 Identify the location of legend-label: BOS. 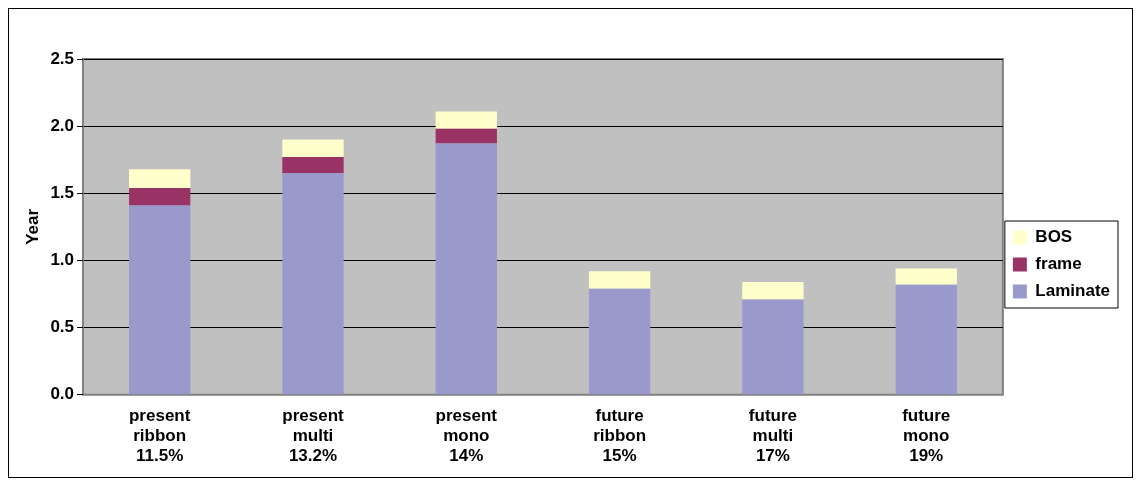
(1054, 237).